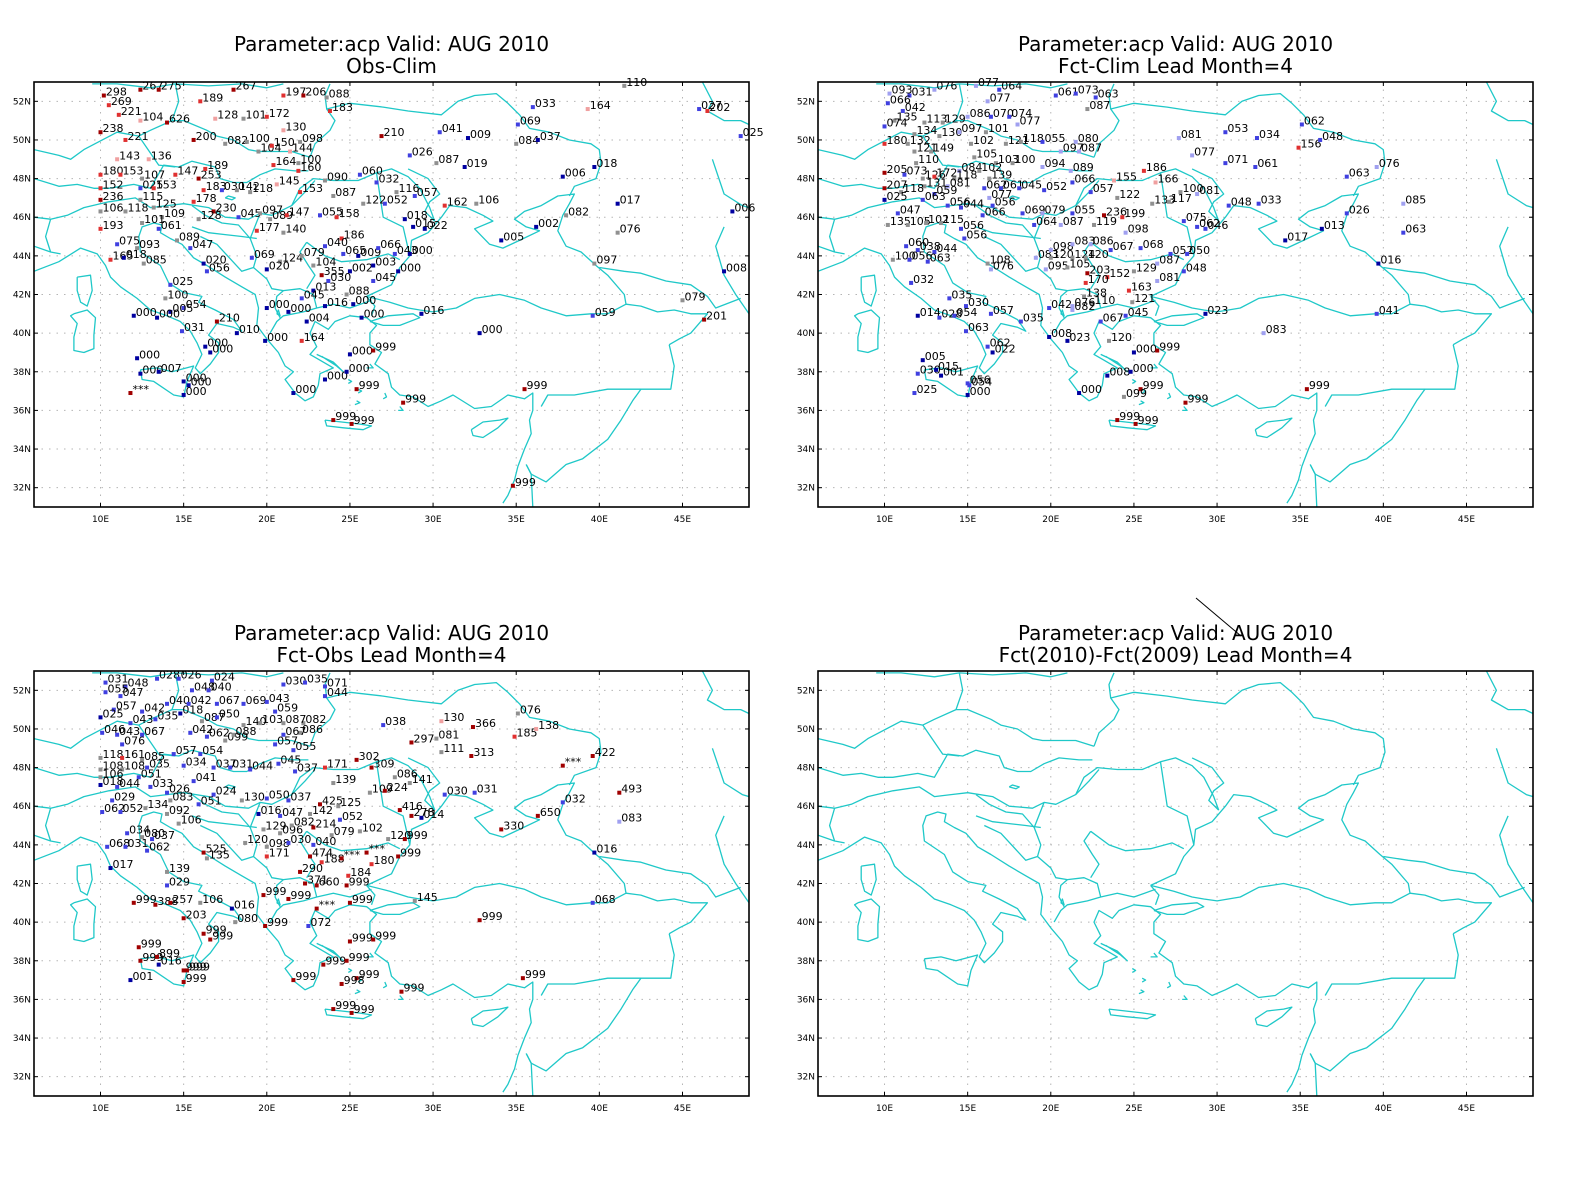 The width and height of the screenshot is (1596, 1200). I want to click on station-value-label: 153, so click(132, 171).